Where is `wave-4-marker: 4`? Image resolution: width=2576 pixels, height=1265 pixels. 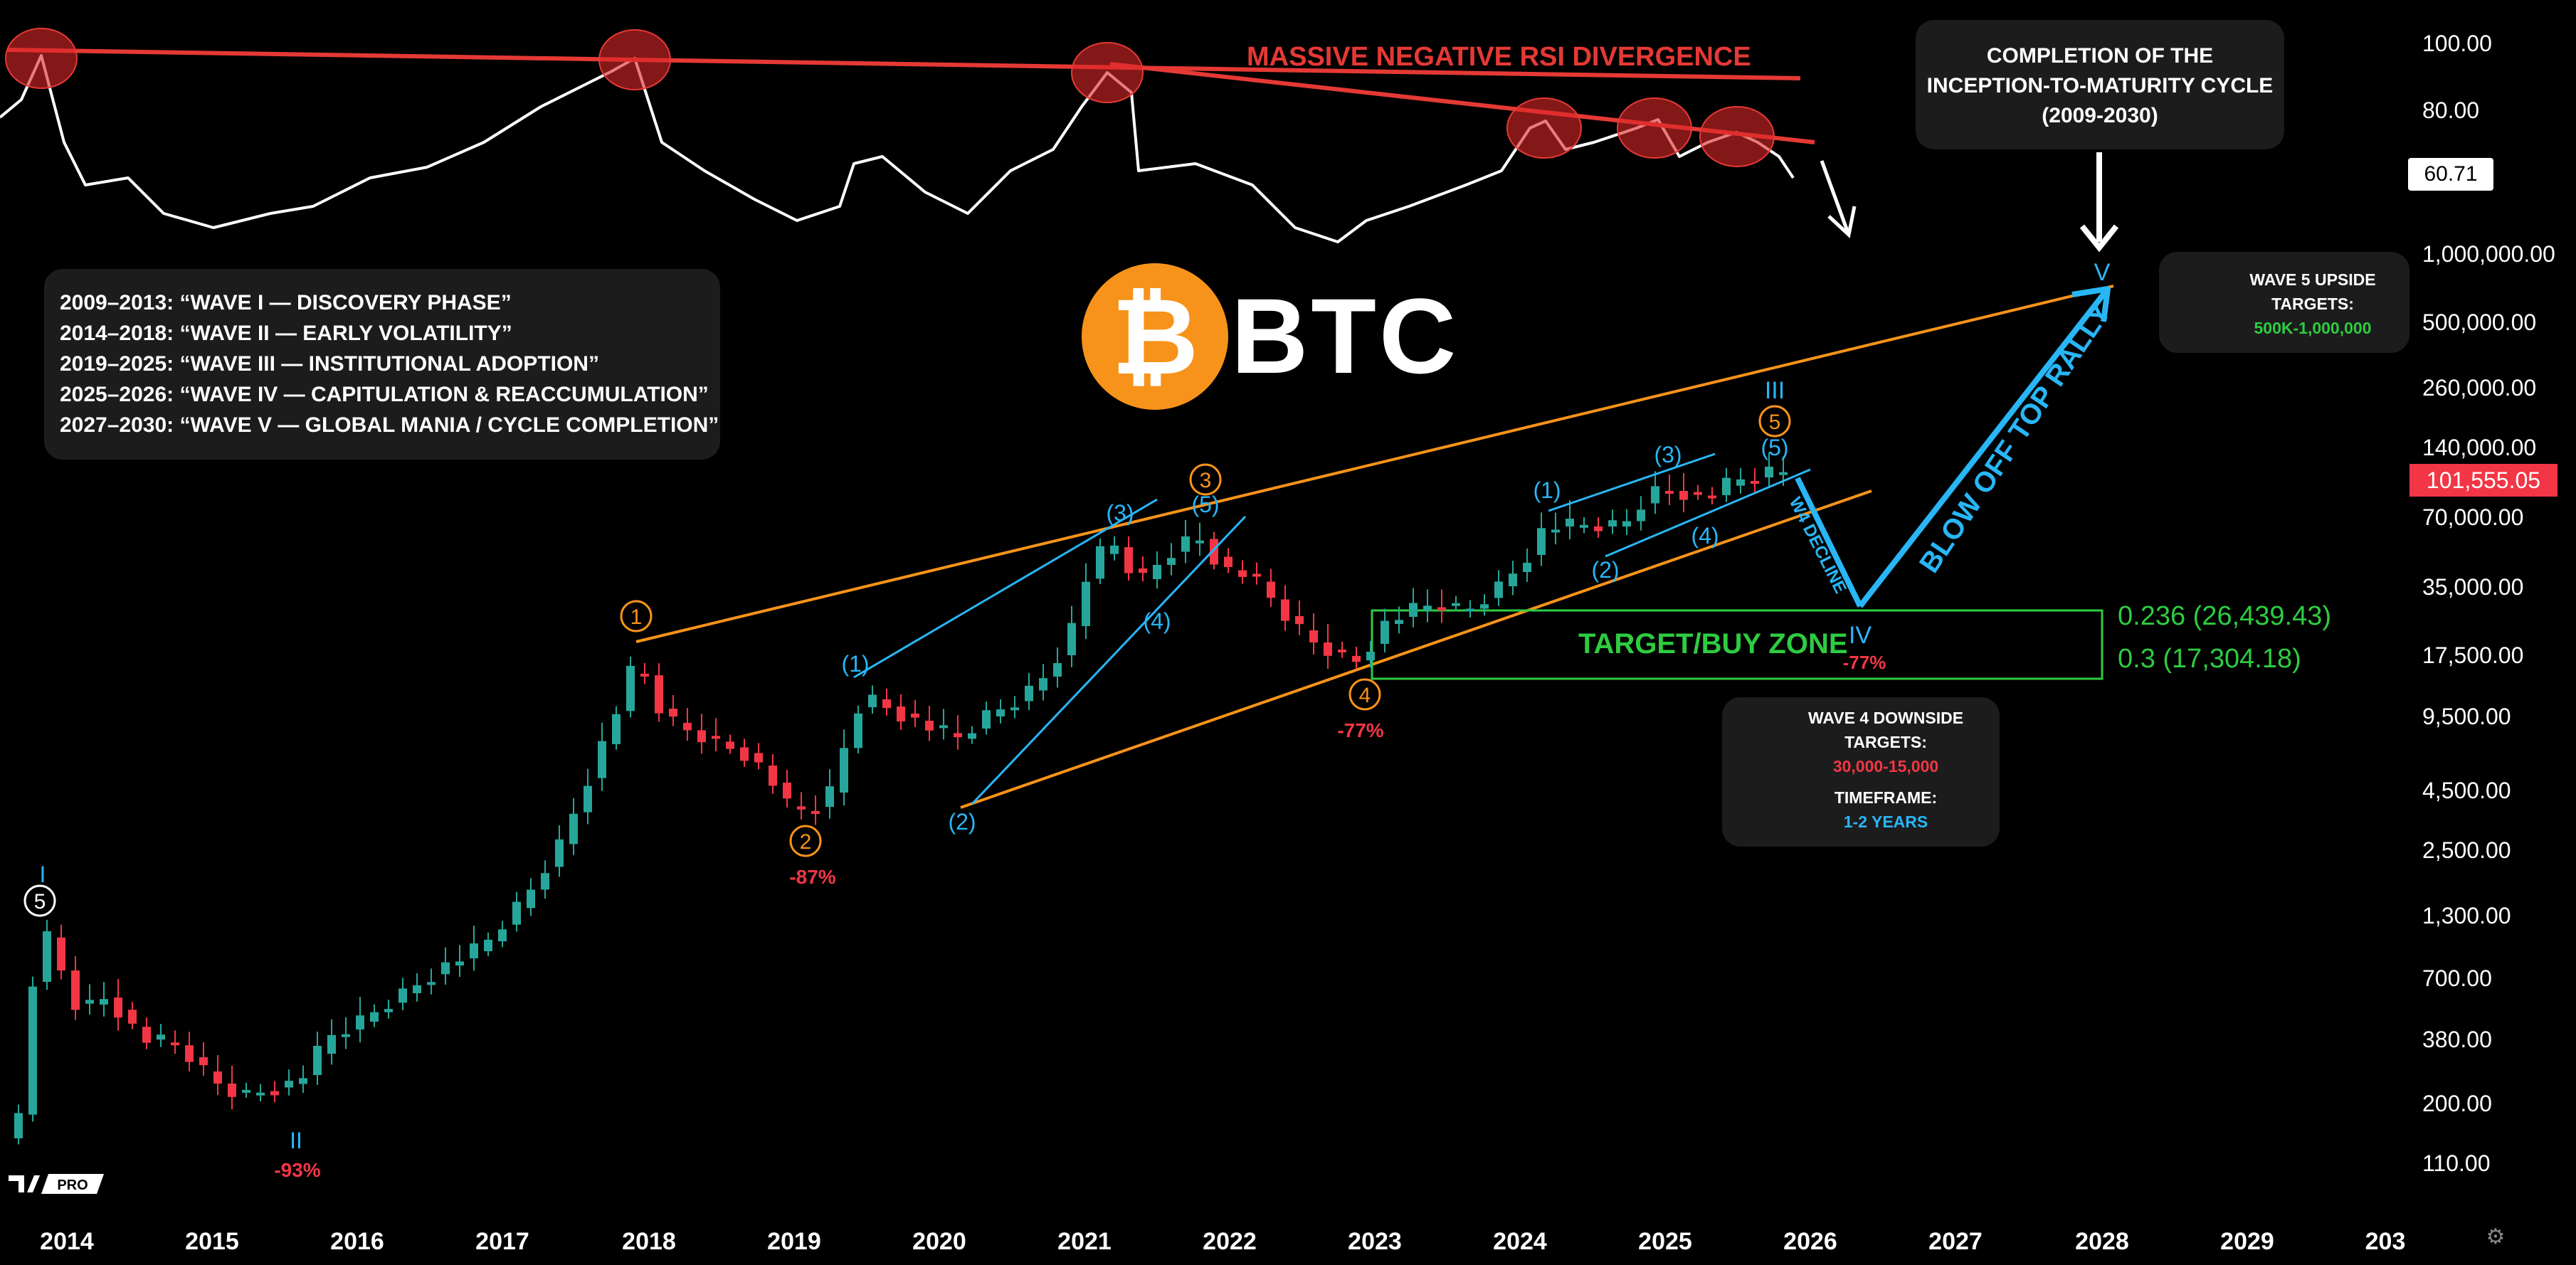
wave-4-marker: 4 is located at coordinates (1364, 694).